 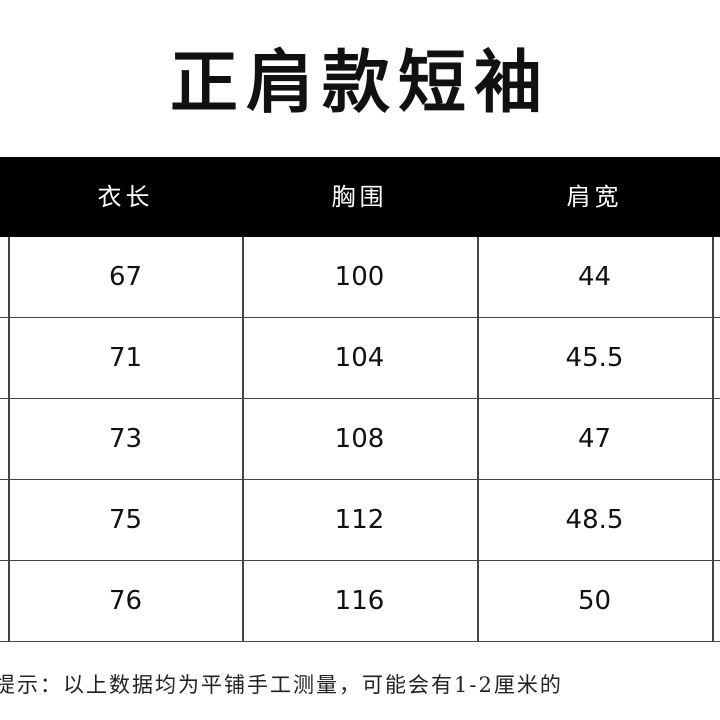 I want to click on table-header: 衣长 胸围 肩宽, so click(x=360, y=197).